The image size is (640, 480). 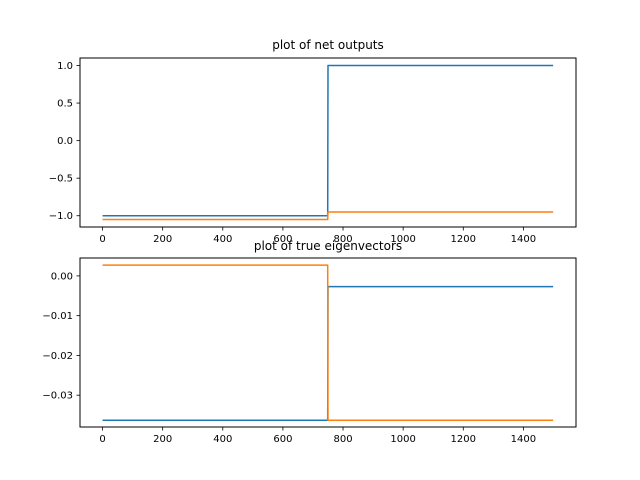 I want to click on y-tick-label: −0.02, so click(x=57, y=356).